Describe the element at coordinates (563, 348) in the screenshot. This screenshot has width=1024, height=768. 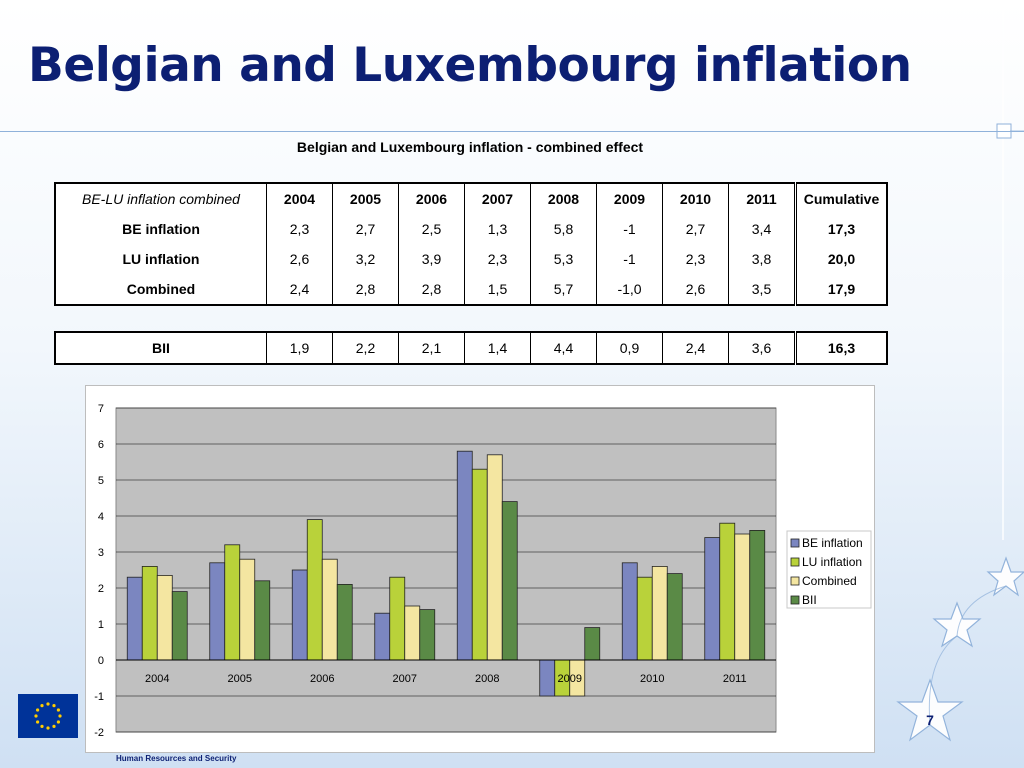
I see `table-cell: 4,4` at that location.